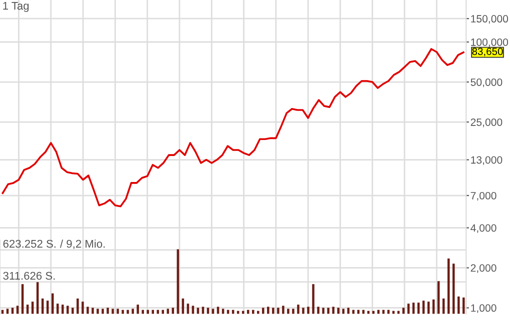 The image size is (510, 320). Describe the element at coordinates (29, 276) in the screenshot. I see `y-tick-label: 311.626 S.` at that location.